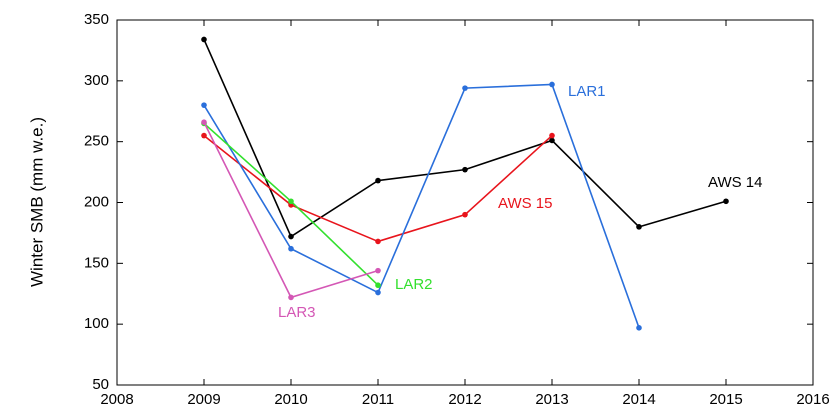  I want to click on y-tick-label: 50, so click(100, 384).